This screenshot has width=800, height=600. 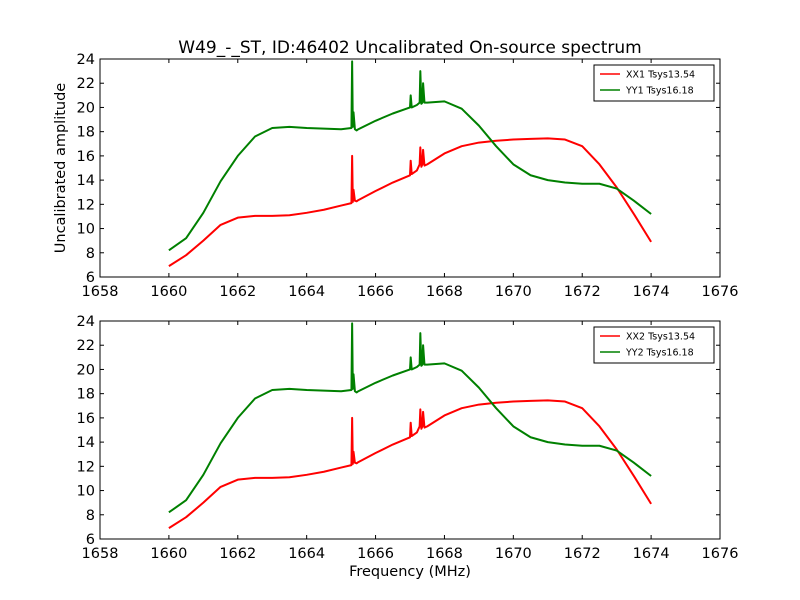 What do you see at coordinates (86, 395) in the screenshot?
I see `bottom-y-tick-label: 18` at bounding box center [86, 395].